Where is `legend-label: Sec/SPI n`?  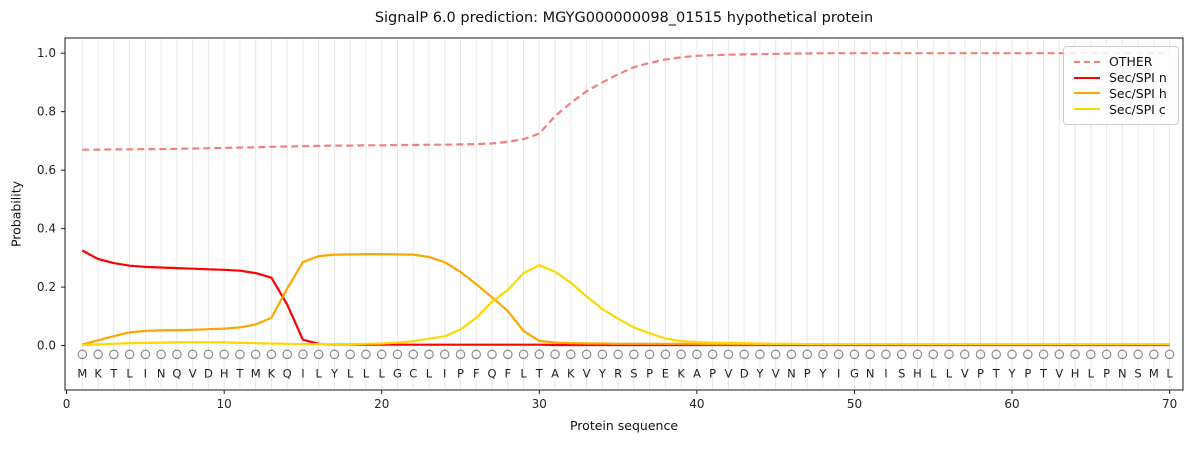
legend-label: Sec/SPI n is located at coordinates (1138, 78).